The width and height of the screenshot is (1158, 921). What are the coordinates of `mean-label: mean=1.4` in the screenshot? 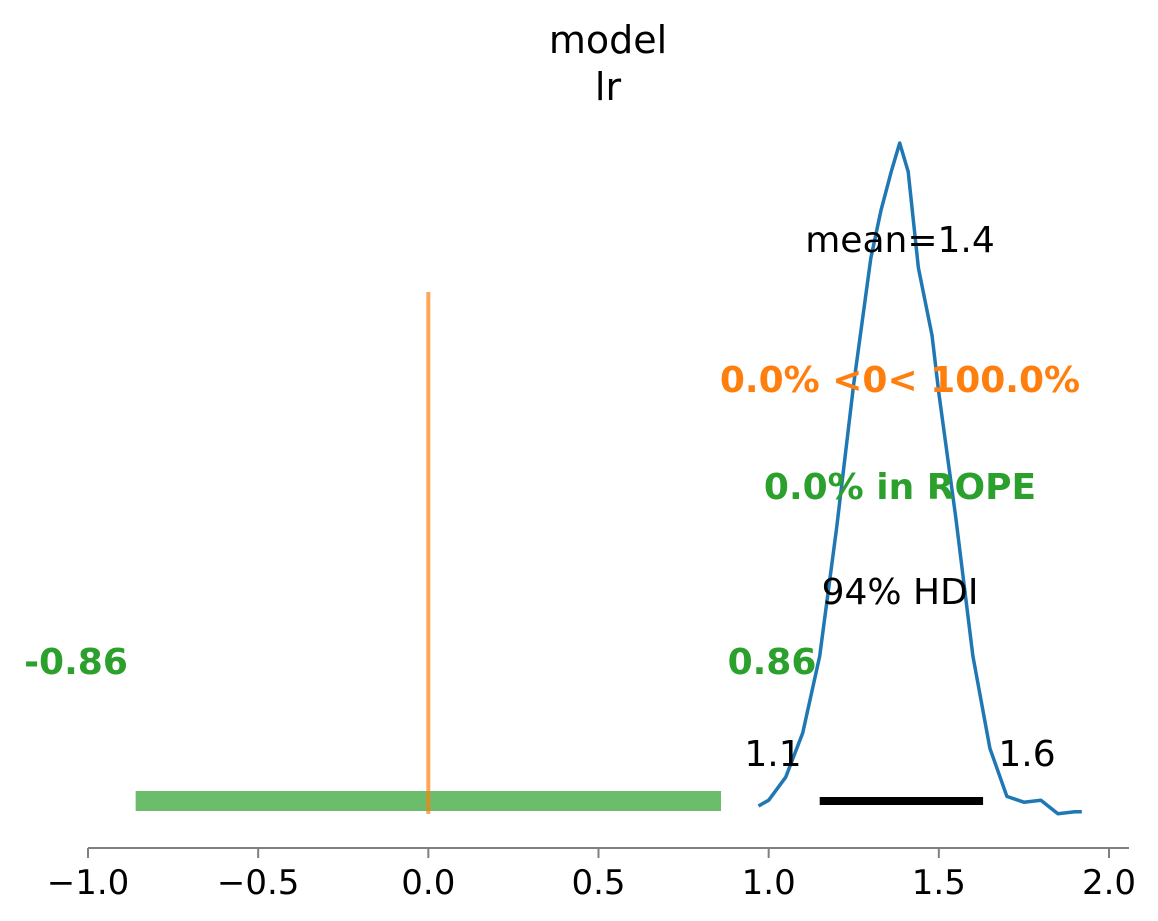 It's located at (900, 240).